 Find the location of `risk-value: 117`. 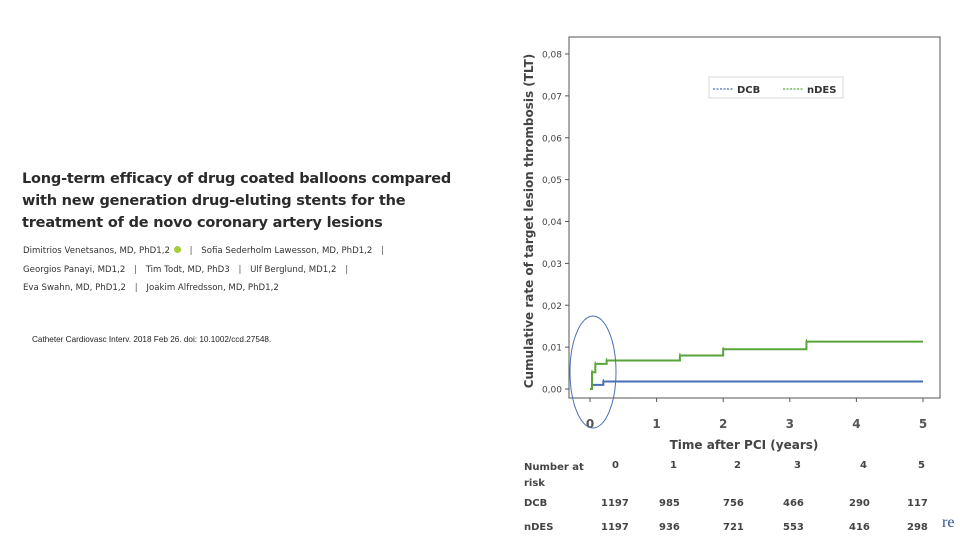

risk-value: 117 is located at coordinates (917, 503).